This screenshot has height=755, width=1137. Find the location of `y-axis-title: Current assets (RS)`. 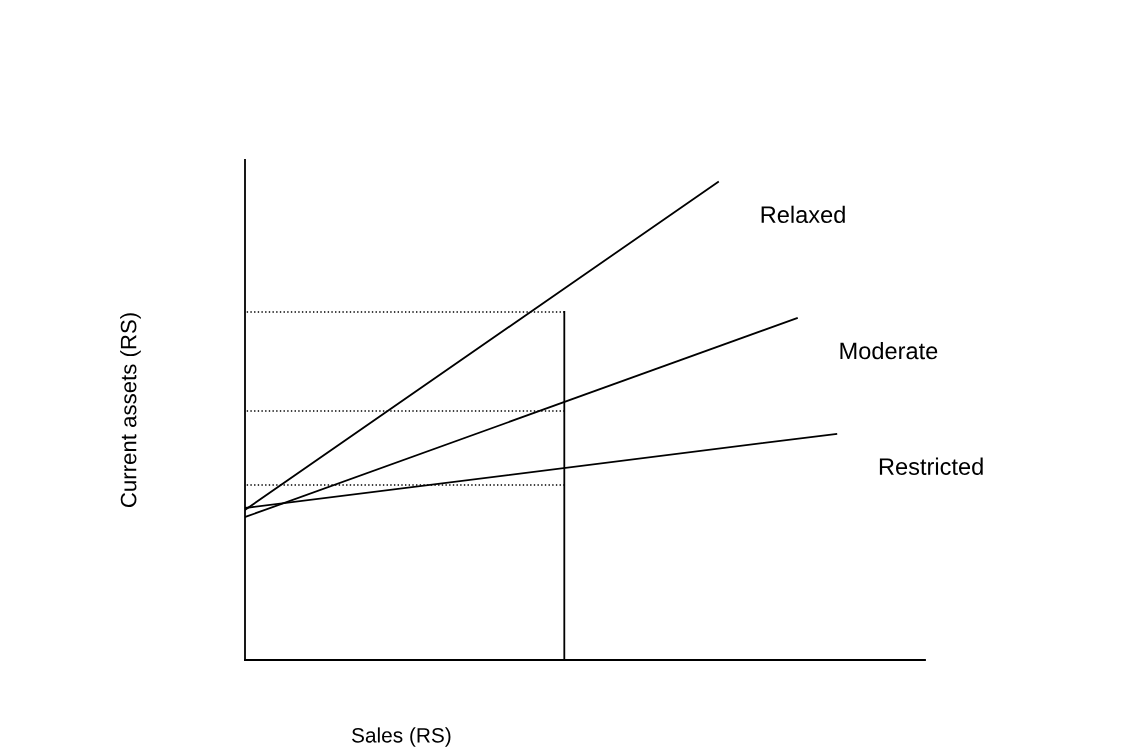

y-axis-title: Current assets (RS) is located at coordinates (130, 410).